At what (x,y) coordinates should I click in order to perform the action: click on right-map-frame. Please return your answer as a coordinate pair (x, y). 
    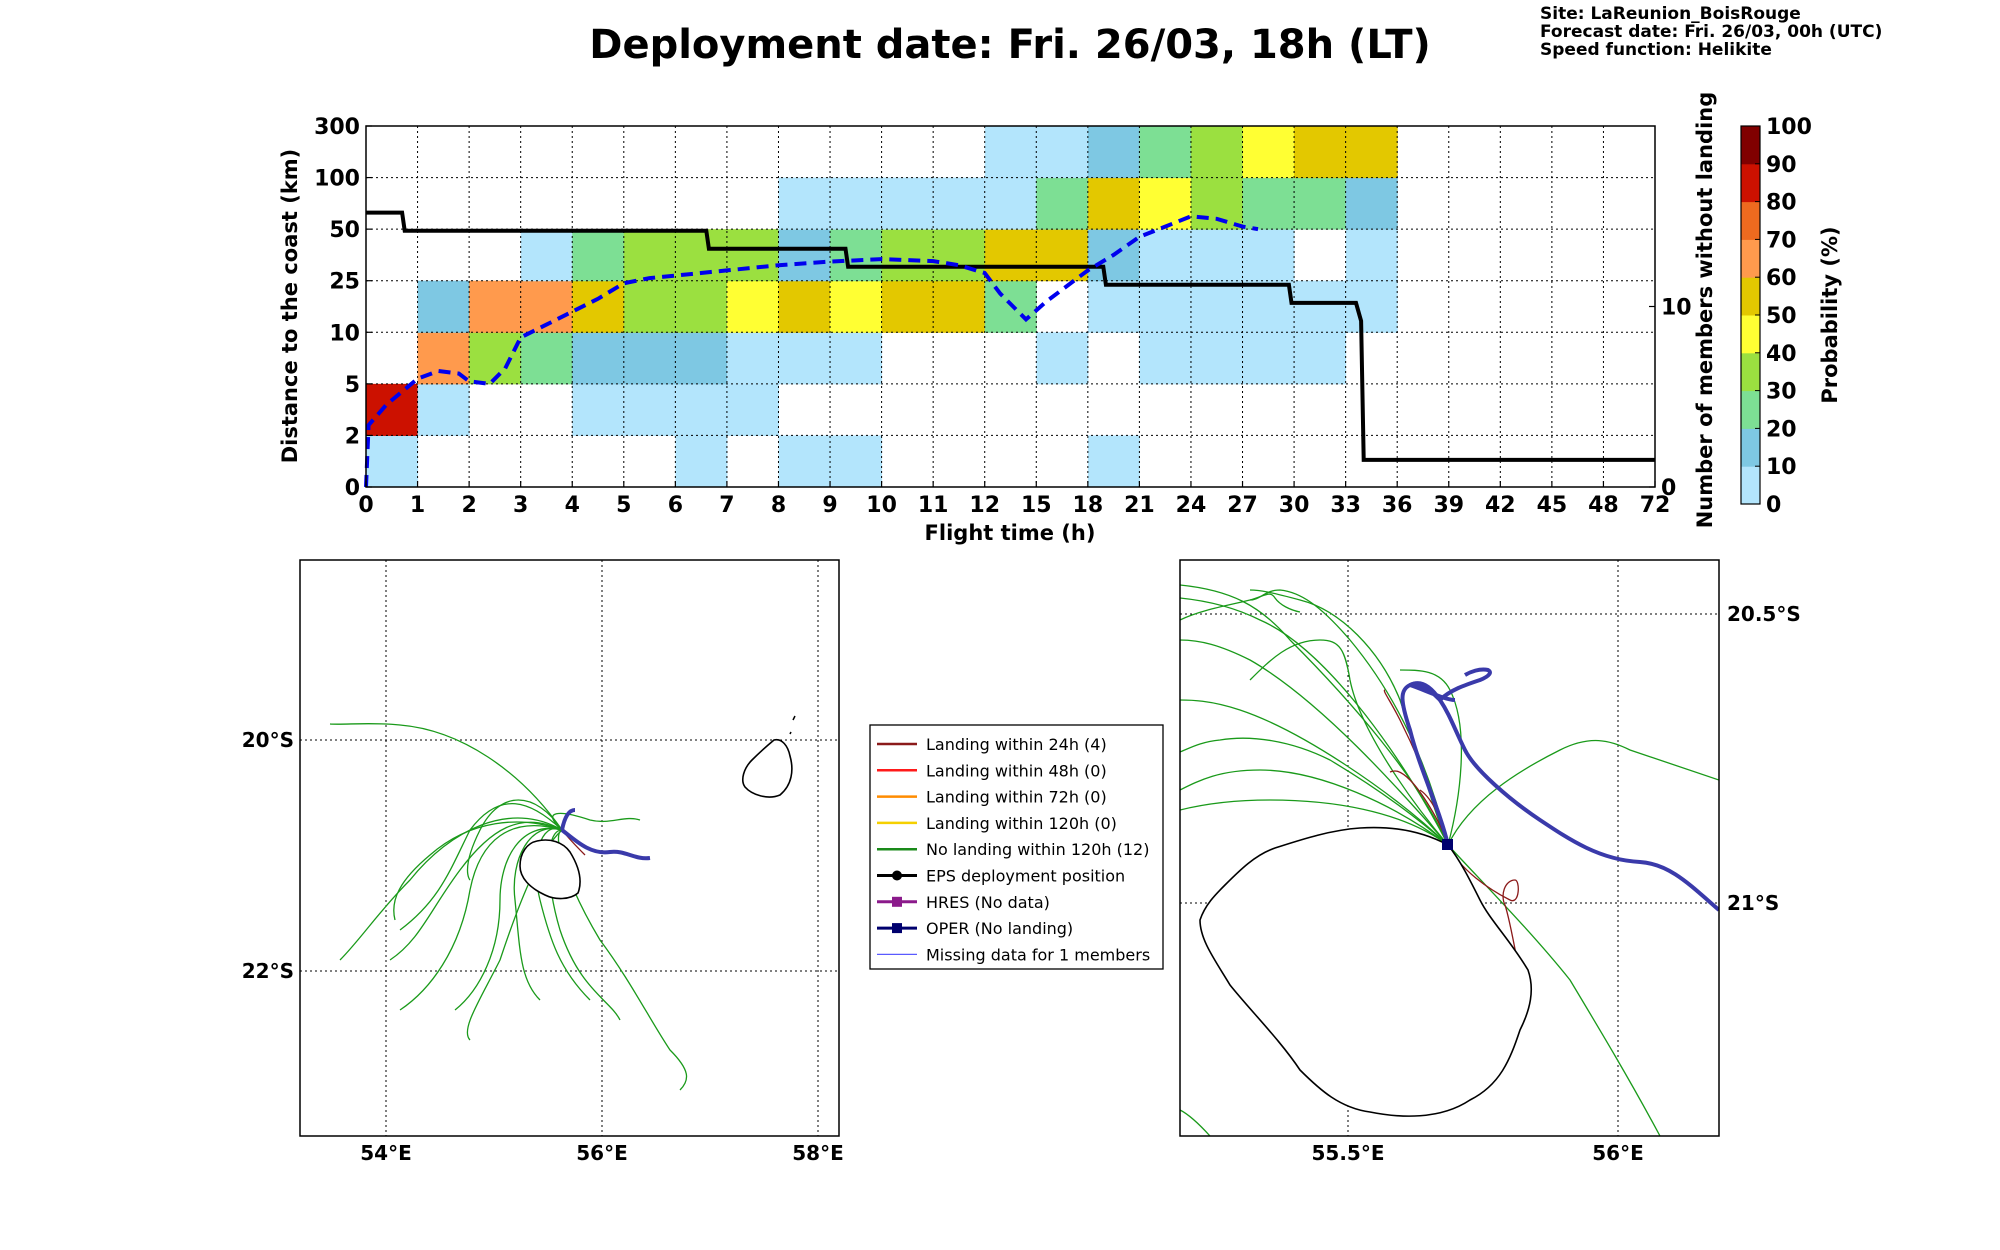
    Looking at the image, I should click on (1449, 848).